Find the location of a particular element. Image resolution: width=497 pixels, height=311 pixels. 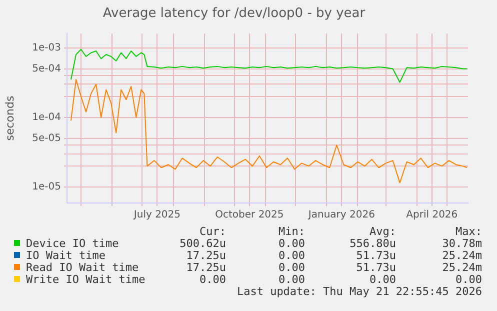

chart-title: Average latency for /dev/loop0 - by year is located at coordinates (234, 14).